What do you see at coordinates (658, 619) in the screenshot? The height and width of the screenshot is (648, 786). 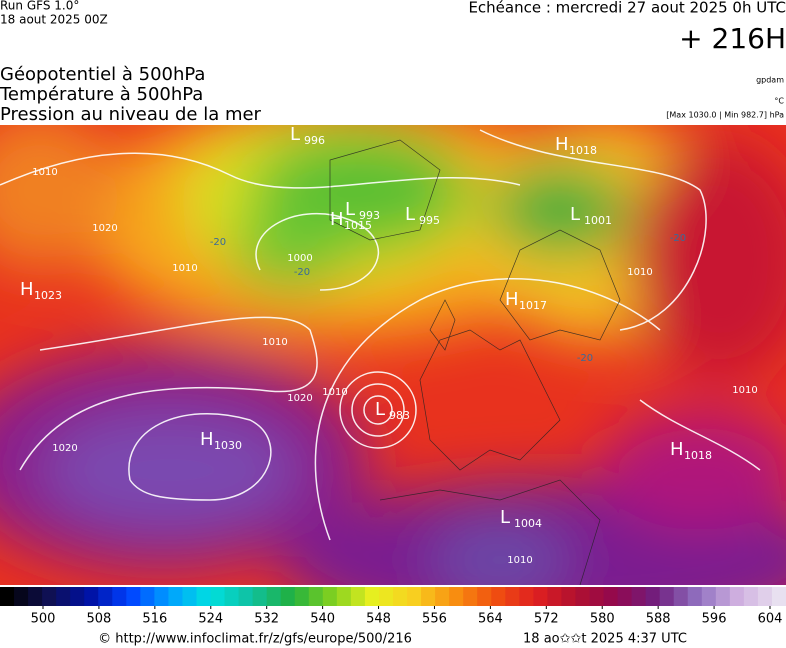 I see `colorbar-label: 588` at bounding box center [658, 619].